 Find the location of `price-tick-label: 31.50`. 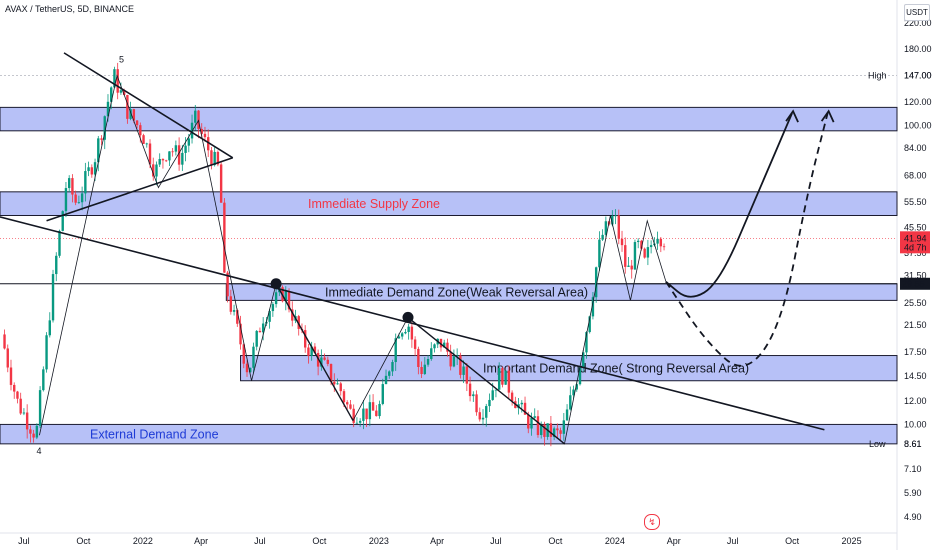

price-tick-label: 31.50 is located at coordinates (915, 275).